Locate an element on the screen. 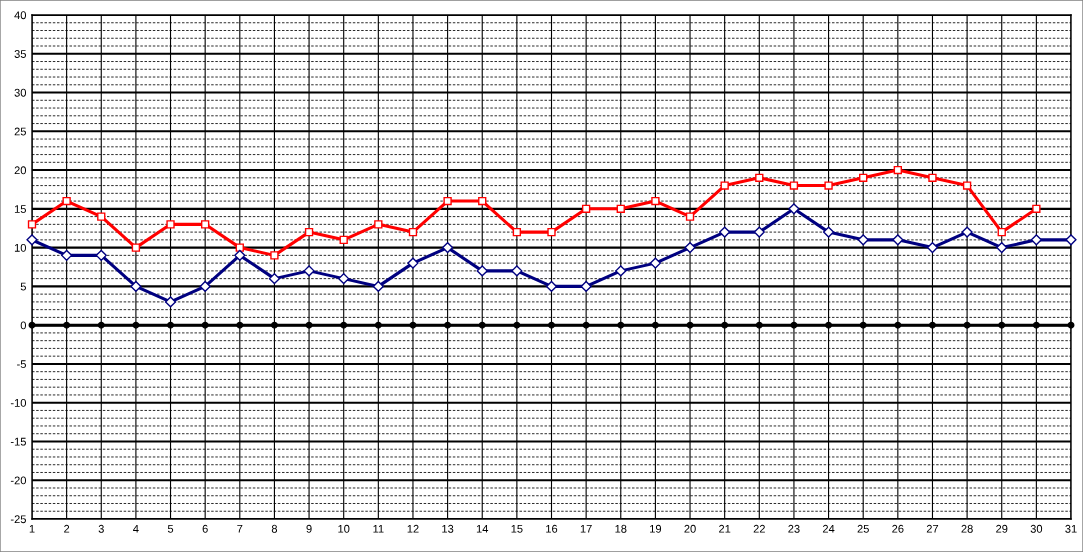 The image size is (1083, 552). x-tick-label: 16 is located at coordinates (552, 528).